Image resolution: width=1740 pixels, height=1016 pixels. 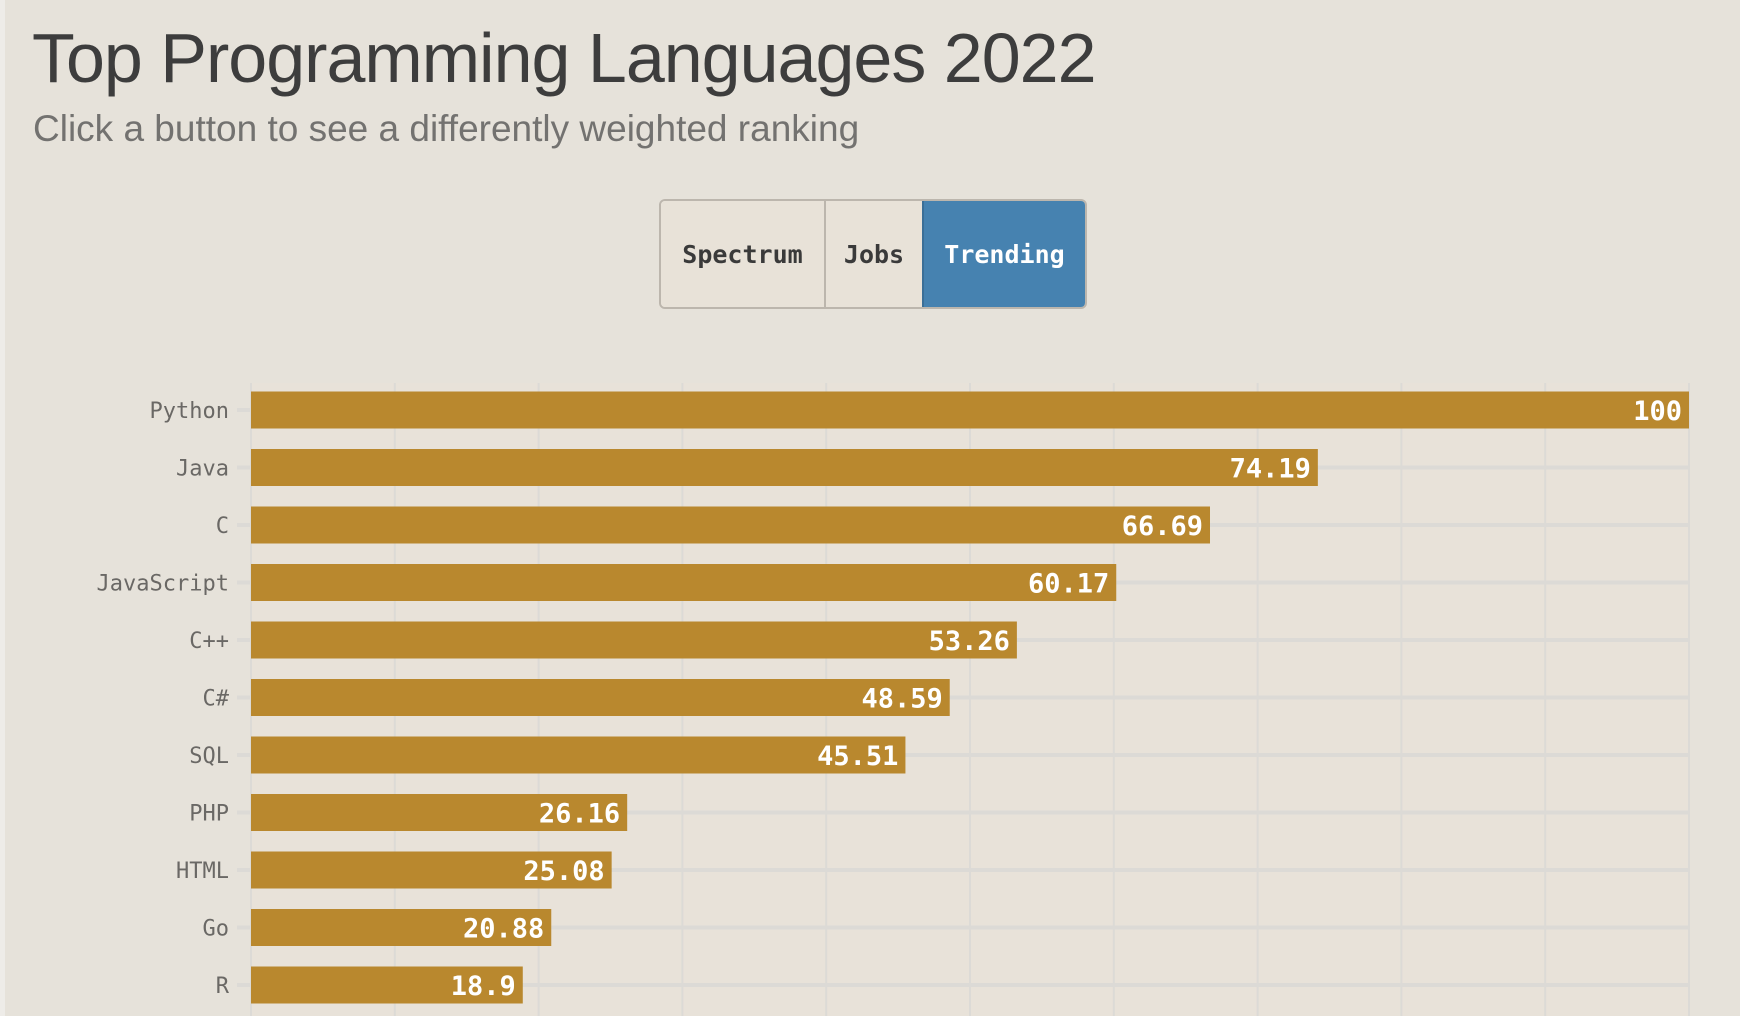 I want to click on spectrum-button: Spectrum, so click(x=742, y=254).